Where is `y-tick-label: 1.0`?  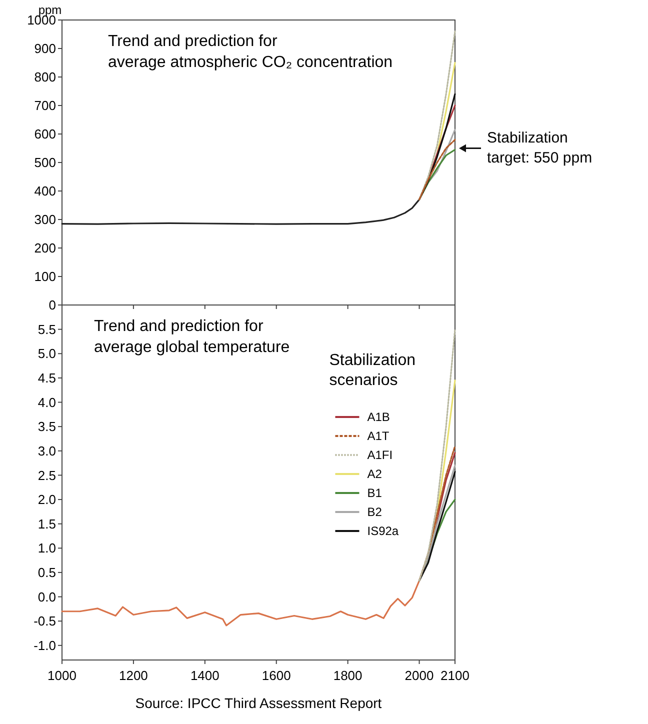
y-tick-label: 1.0 is located at coordinates (47, 548).